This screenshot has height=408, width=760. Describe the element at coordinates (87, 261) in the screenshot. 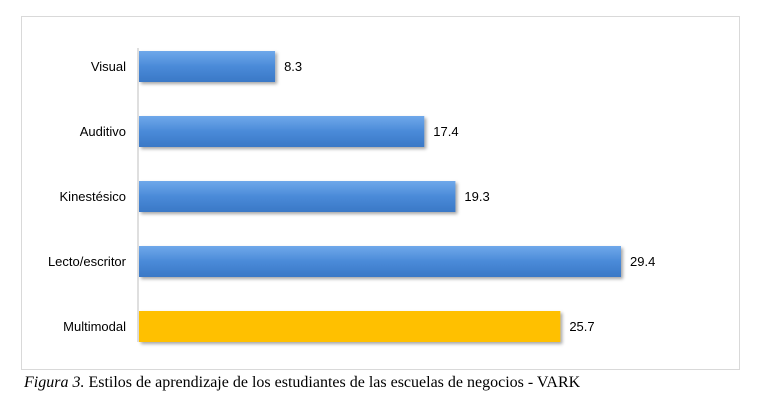

I see `category-label-lecto-escritor: Lecto/escritor` at that location.